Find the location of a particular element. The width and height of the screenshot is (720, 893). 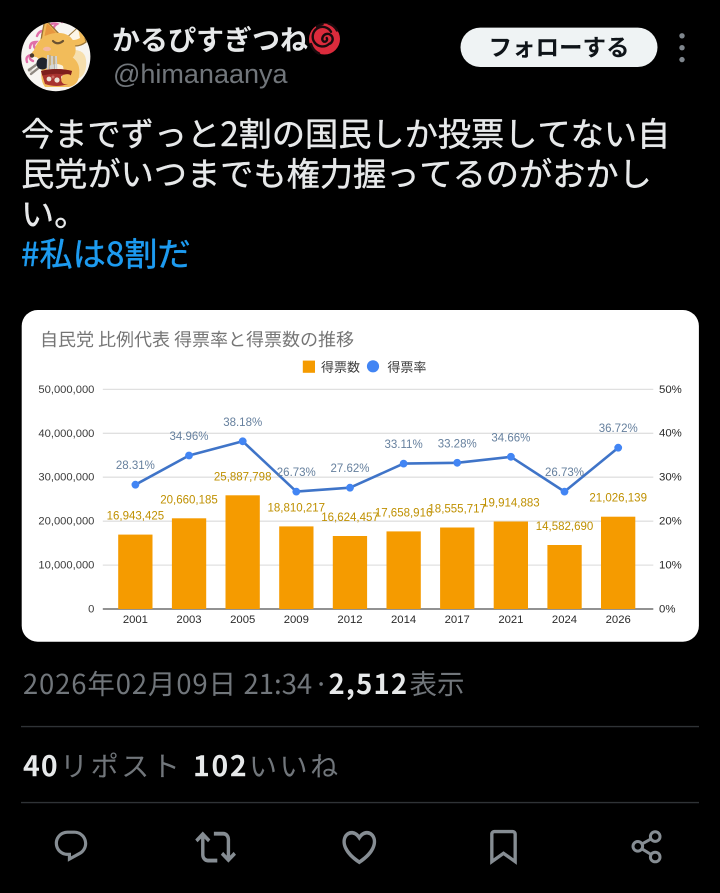

svg-text: 40,000,000 is located at coordinates (66, 434).